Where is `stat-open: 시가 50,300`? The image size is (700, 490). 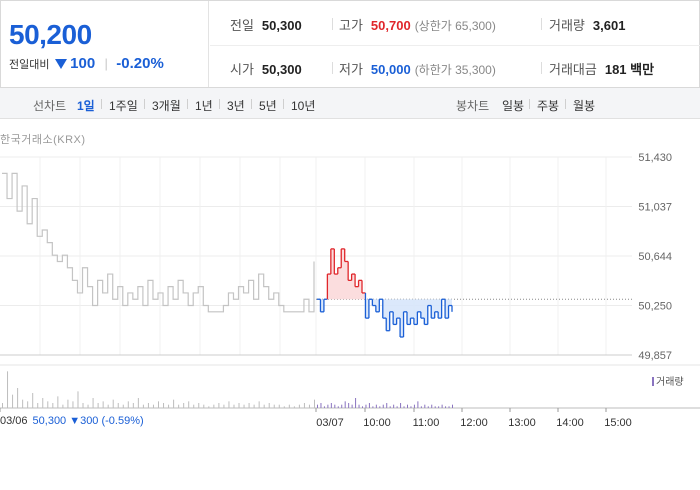 stat-open: 시가 50,300 is located at coordinates (266, 68).